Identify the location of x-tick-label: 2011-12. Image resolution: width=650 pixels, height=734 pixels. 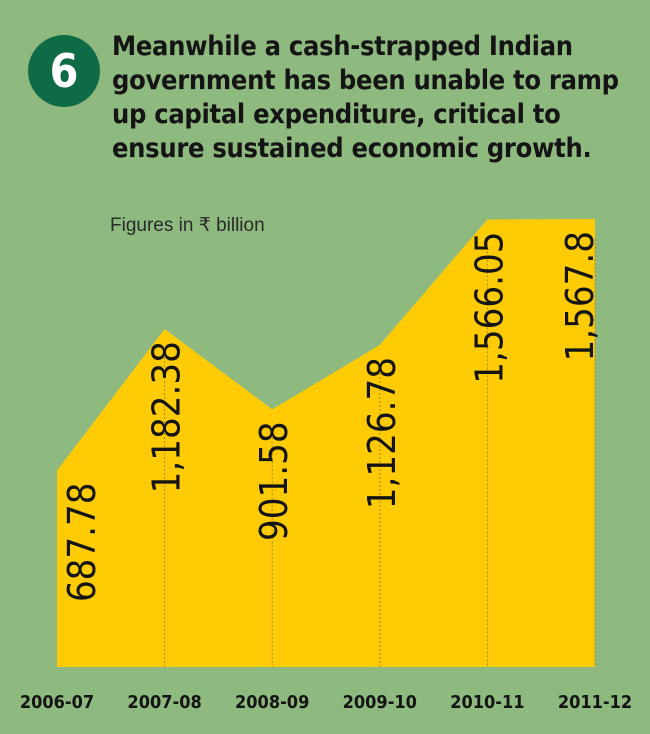
(595, 702).